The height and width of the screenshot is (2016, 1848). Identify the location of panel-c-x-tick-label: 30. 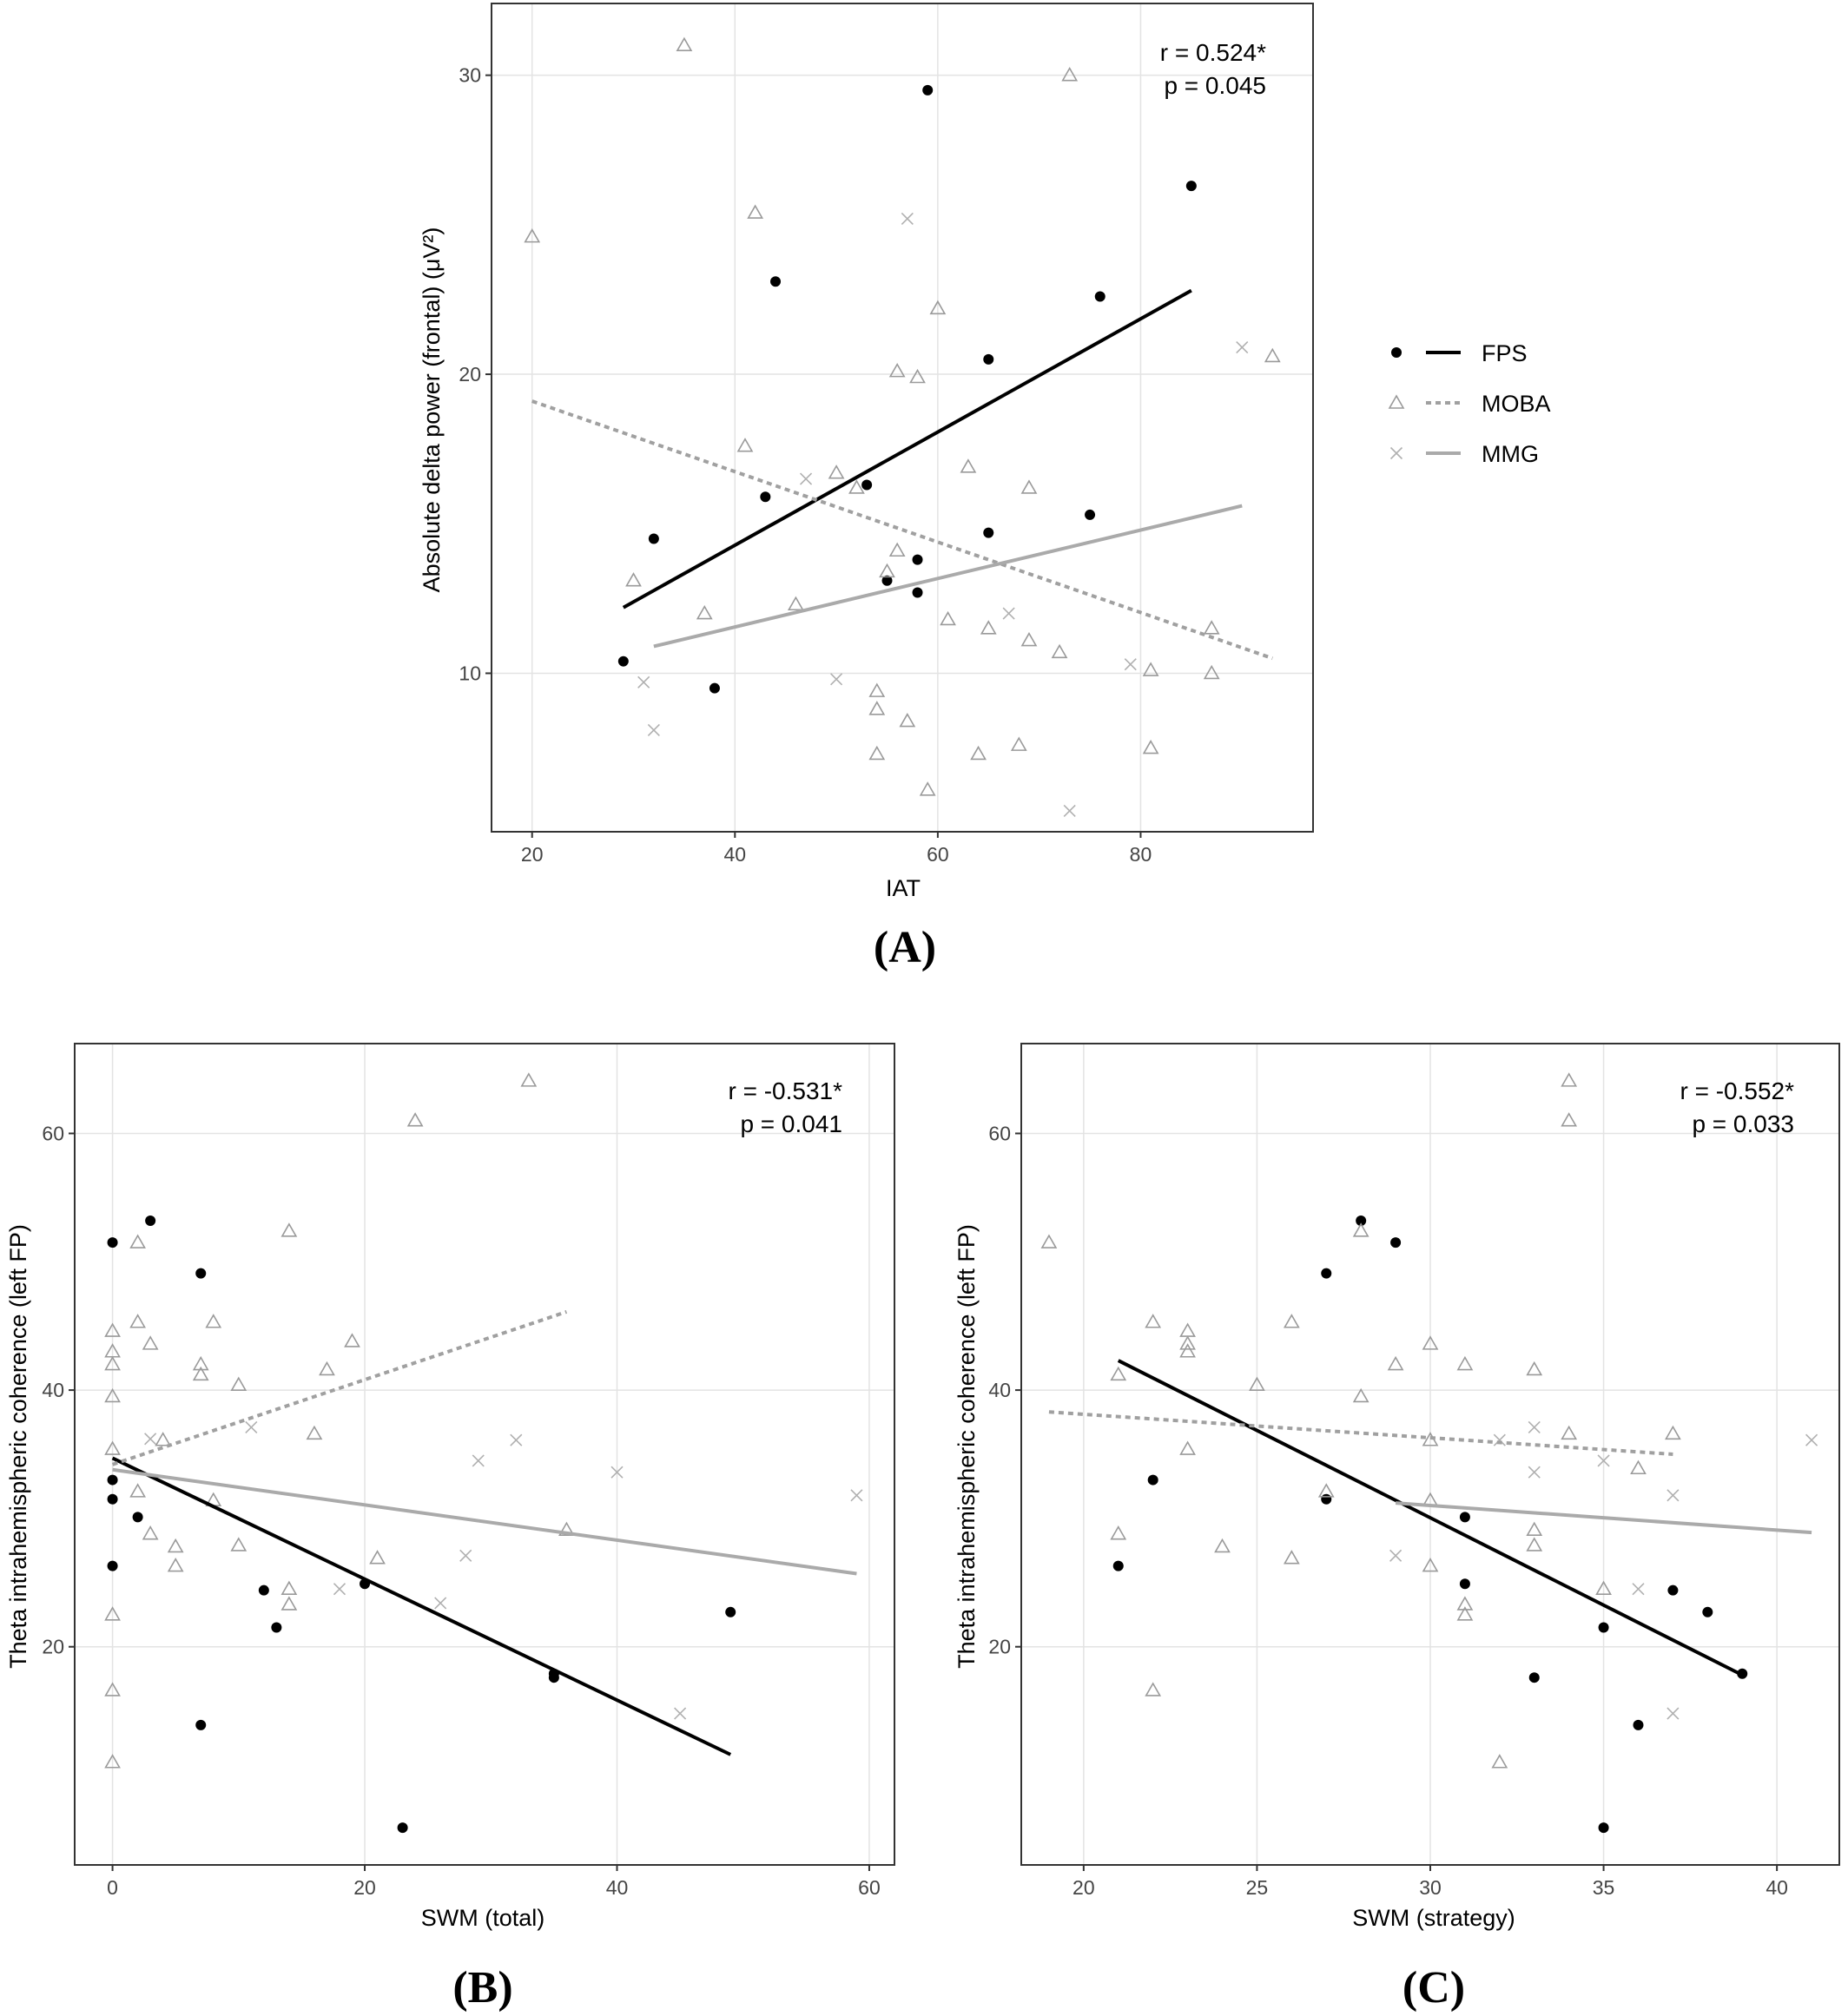
(1431, 1887).